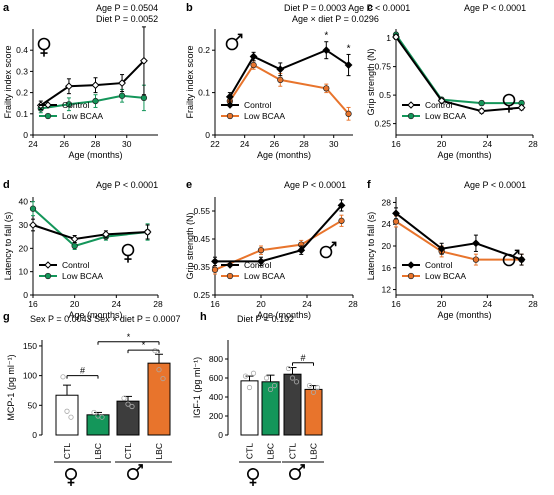 The width and height of the screenshot is (554, 495). Describe the element at coordinates (95, 315) in the screenshot. I see `x-axis-label: Age (months)` at that location.